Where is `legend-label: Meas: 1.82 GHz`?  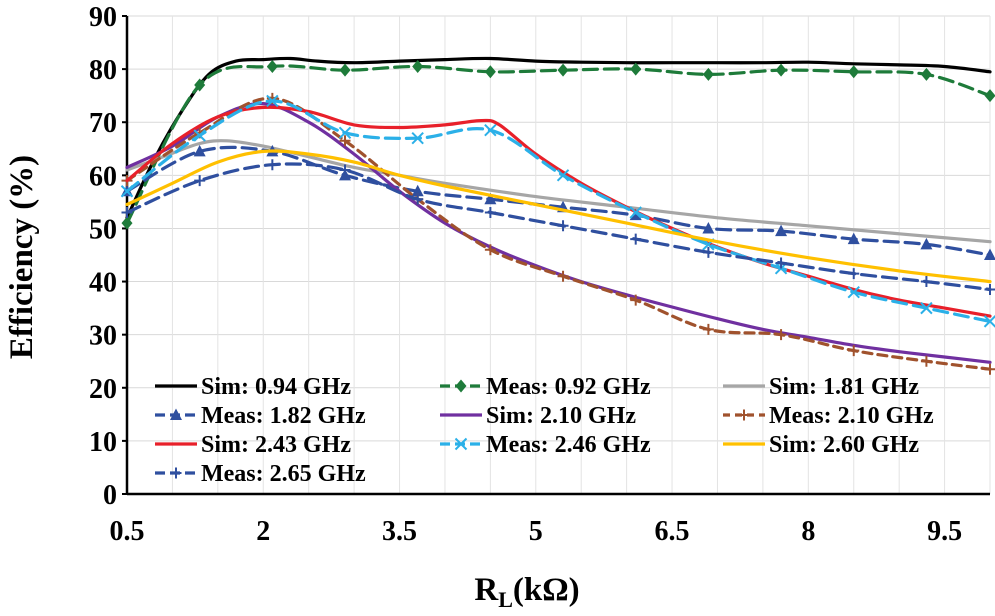 legend-label: Meas: 1.82 GHz is located at coordinates (283, 416).